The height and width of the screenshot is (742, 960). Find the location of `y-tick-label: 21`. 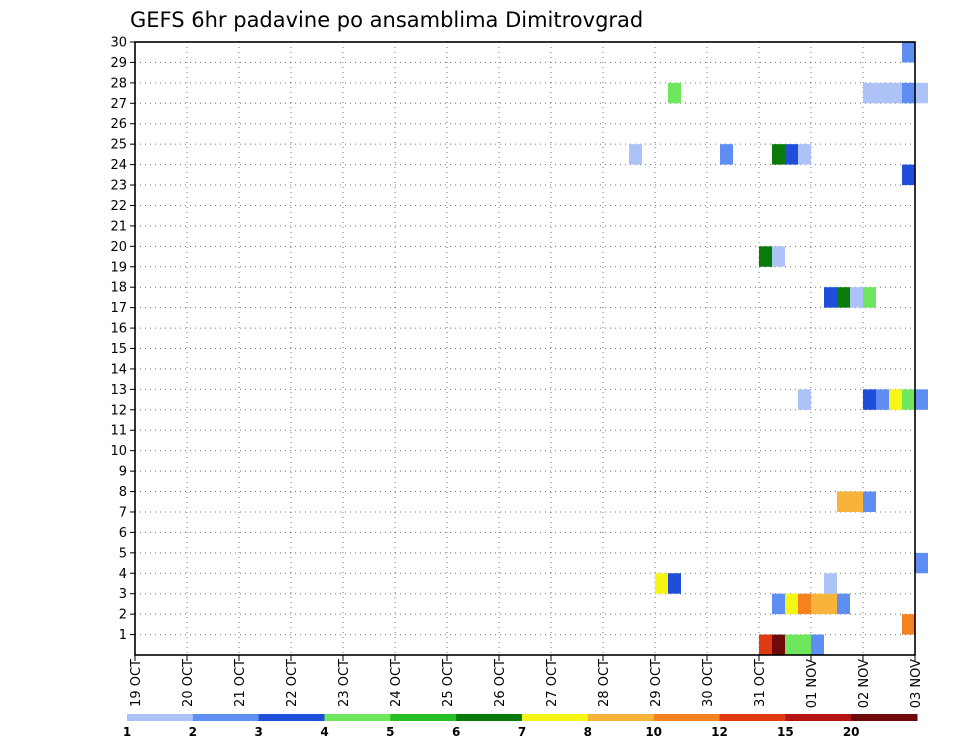

y-tick-label: 21 is located at coordinates (118, 226).